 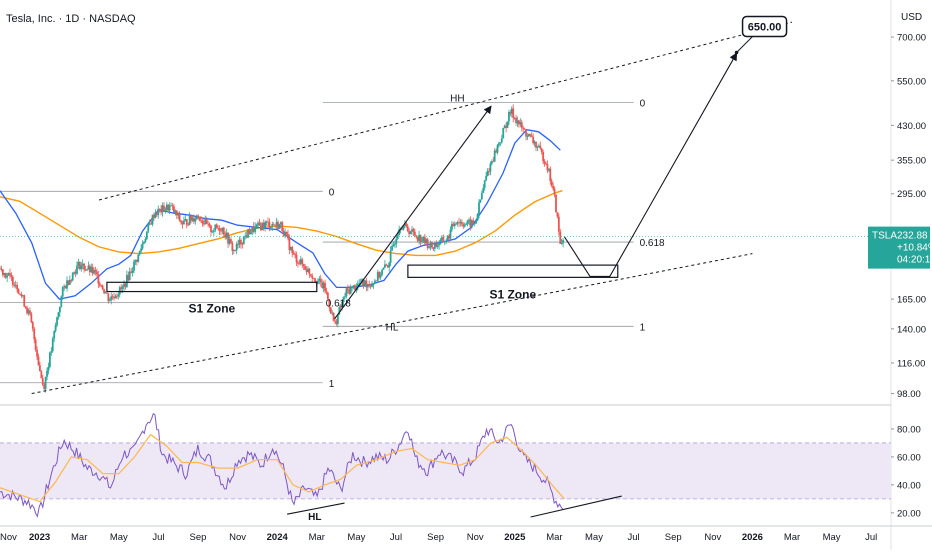 I want to click on time-tick-label: Nov, so click(x=8, y=537).